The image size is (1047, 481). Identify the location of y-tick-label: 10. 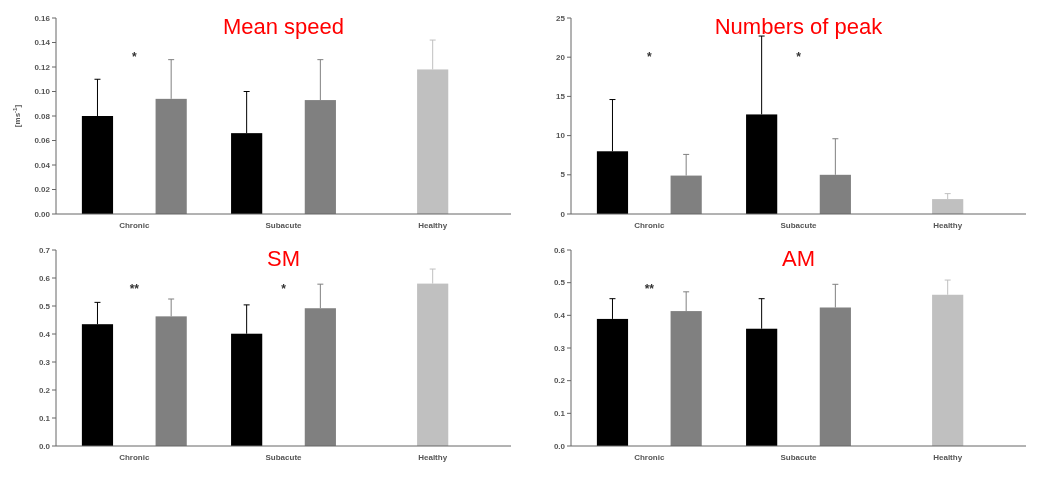
(561, 136).